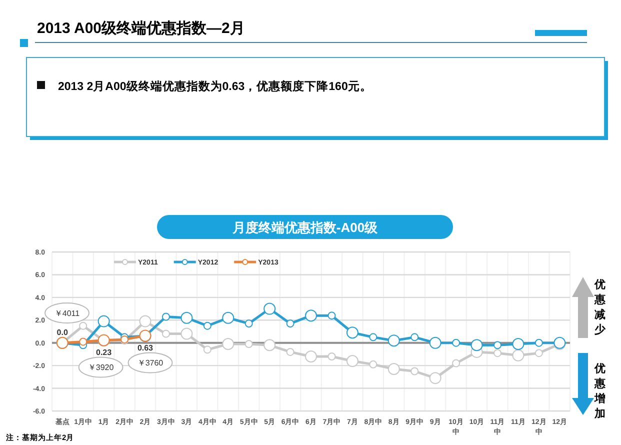  I want to click on text: 优惠减少, so click(600, 307).